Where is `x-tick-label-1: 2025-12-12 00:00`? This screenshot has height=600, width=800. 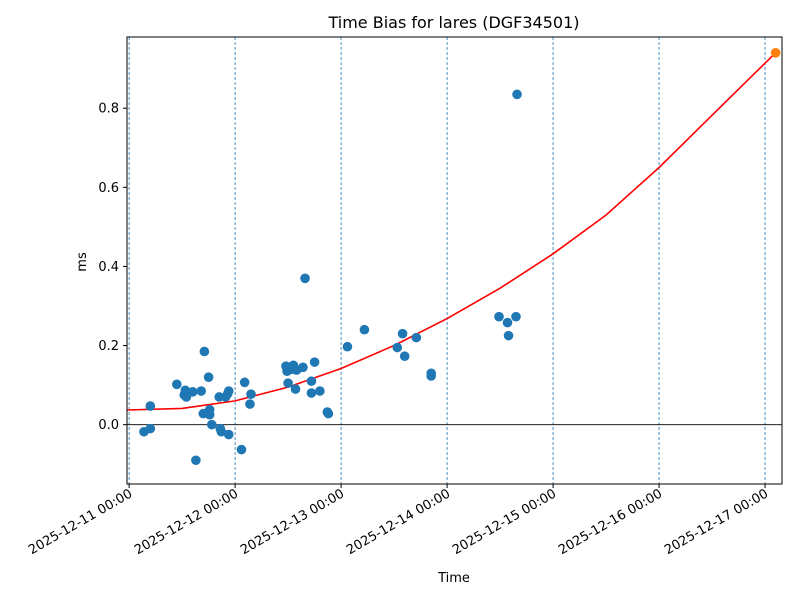 x-tick-label-1: 2025-12-12 00:00 is located at coordinates (186, 522).